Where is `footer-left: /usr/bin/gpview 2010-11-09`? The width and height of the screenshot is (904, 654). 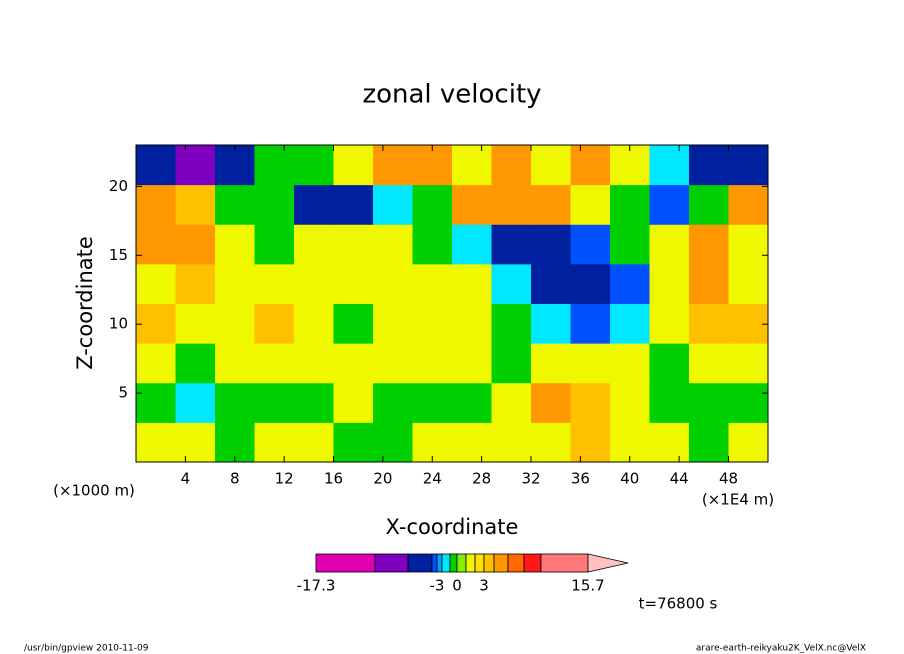 footer-left: /usr/bin/gpview 2010-11-09 is located at coordinates (86, 649).